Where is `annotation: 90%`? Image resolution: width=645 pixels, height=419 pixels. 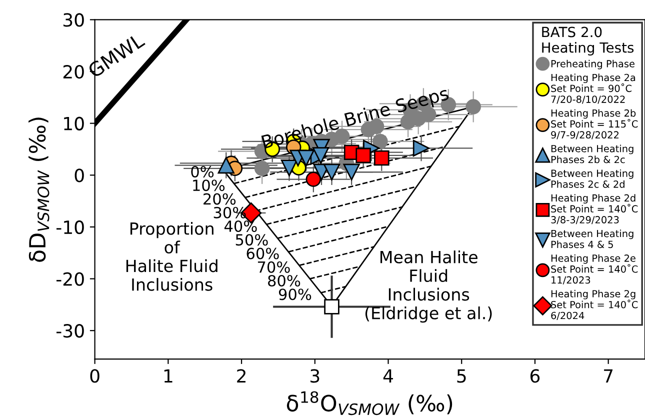 annotation: 90% is located at coordinates (295, 294).